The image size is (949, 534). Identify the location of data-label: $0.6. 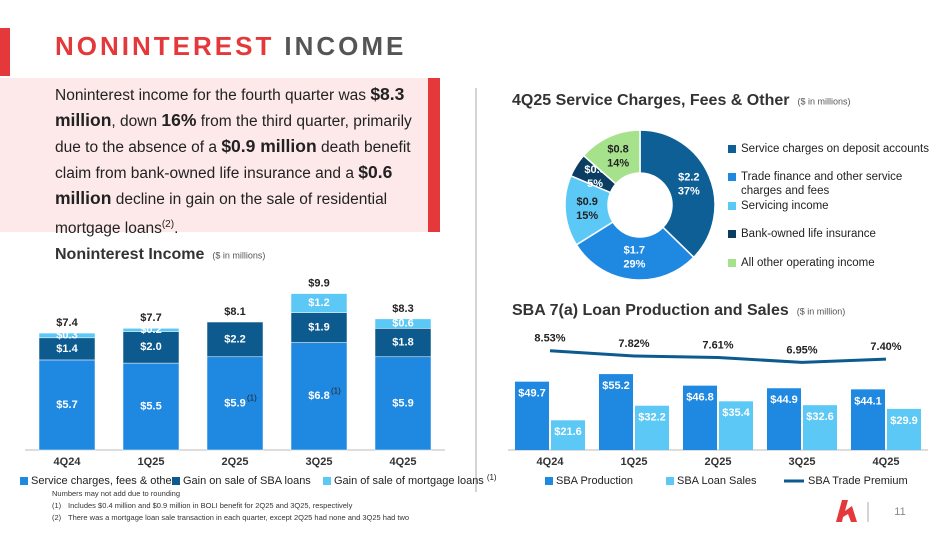
(402, 324).